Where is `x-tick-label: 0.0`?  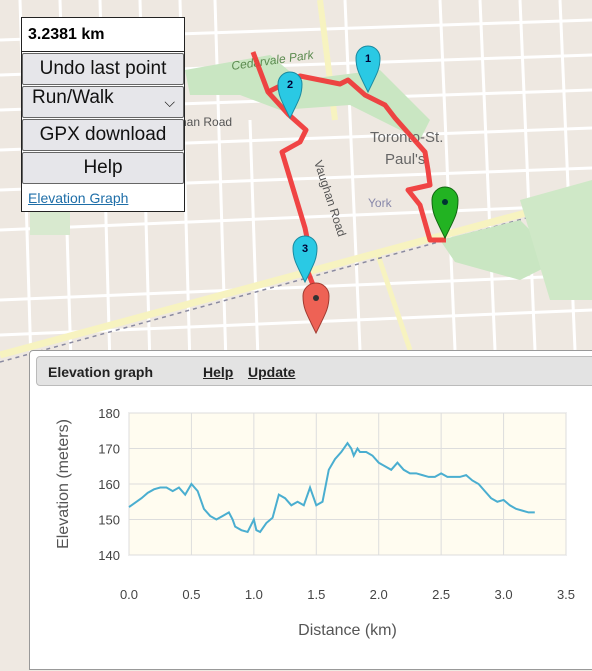 x-tick-label: 0.0 is located at coordinates (129, 594).